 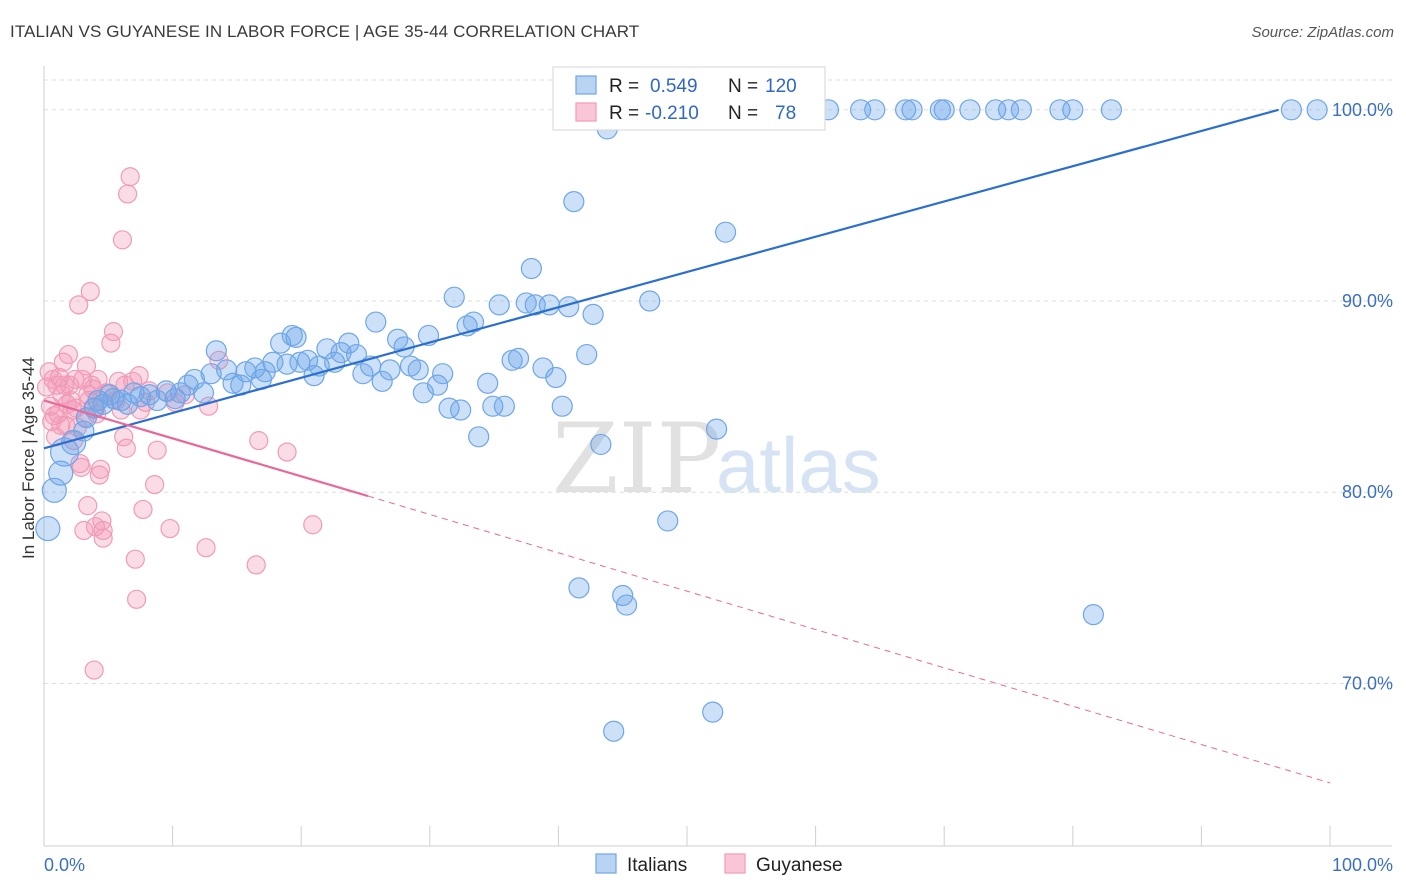 What do you see at coordinates (781, 86) in the screenshot?
I see `legend-n-value-1: 120` at bounding box center [781, 86].